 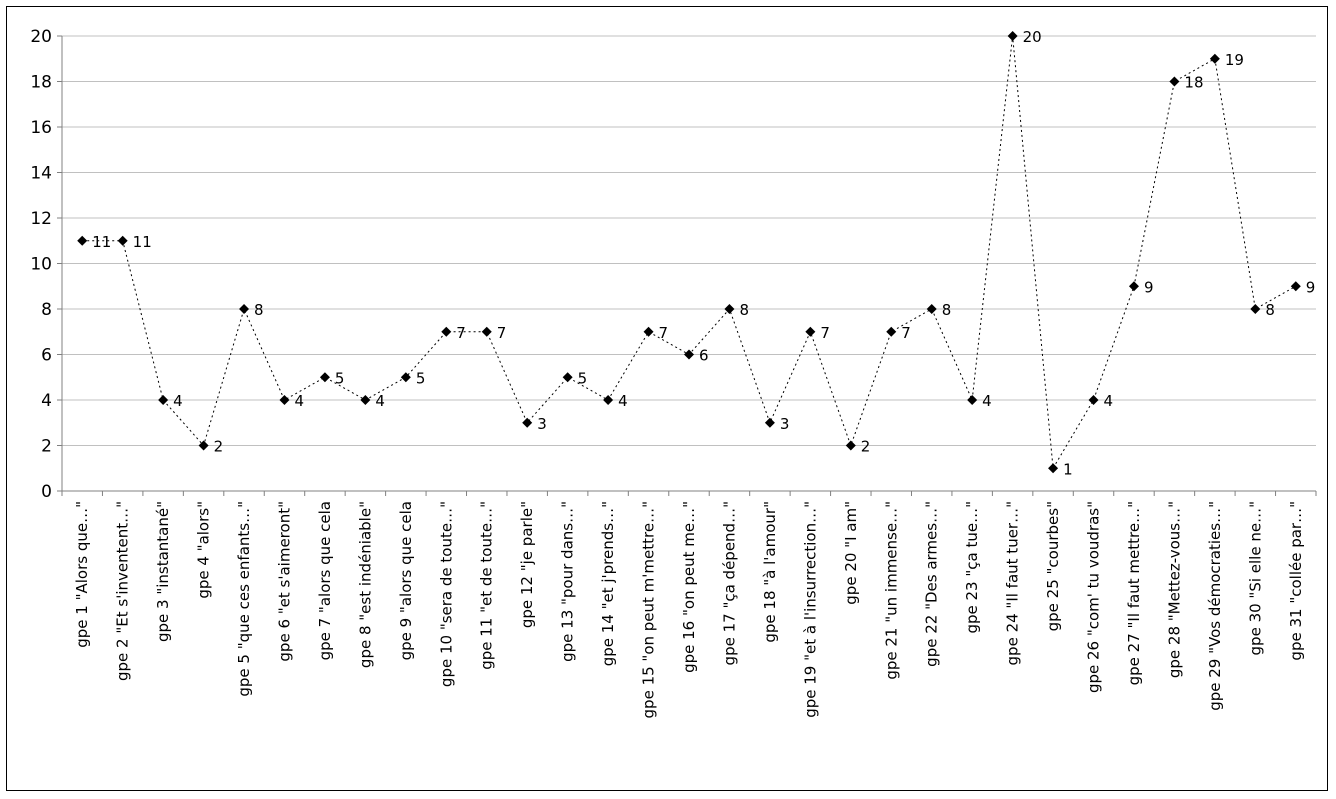 What do you see at coordinates (1193, 83) in the screenshot?
I see `data-label: 18` at bounding box center [1193, 83].